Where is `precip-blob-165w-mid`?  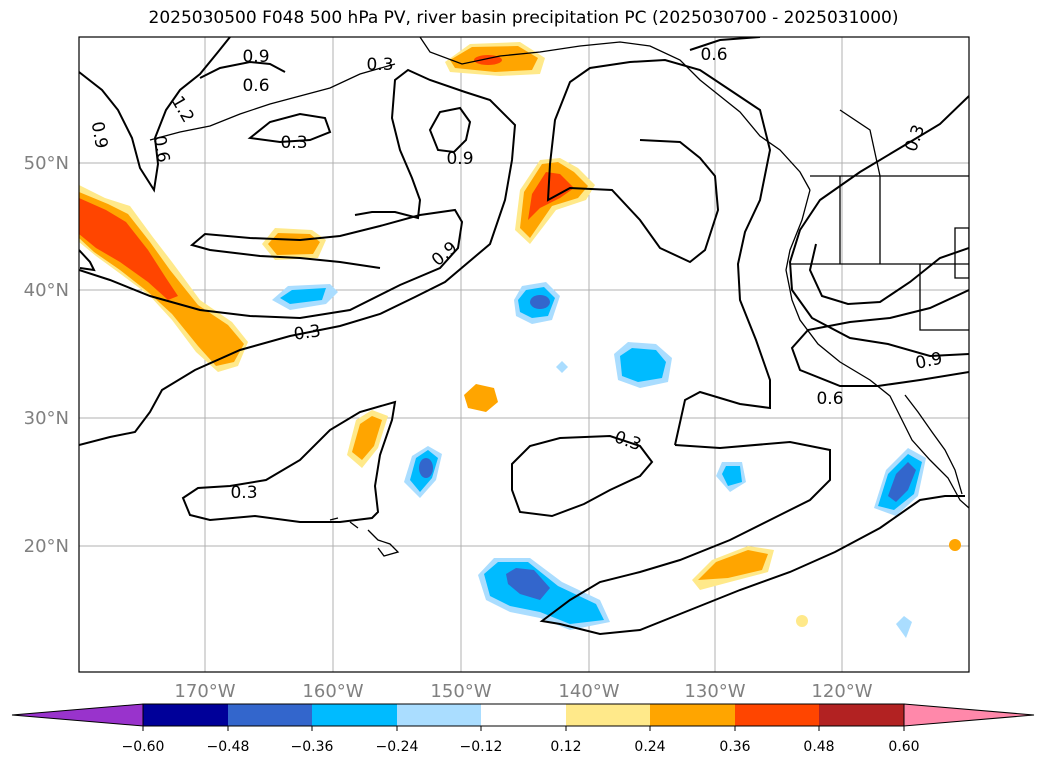 precip-blob-165w-mid is located at coordinates (367, 438).